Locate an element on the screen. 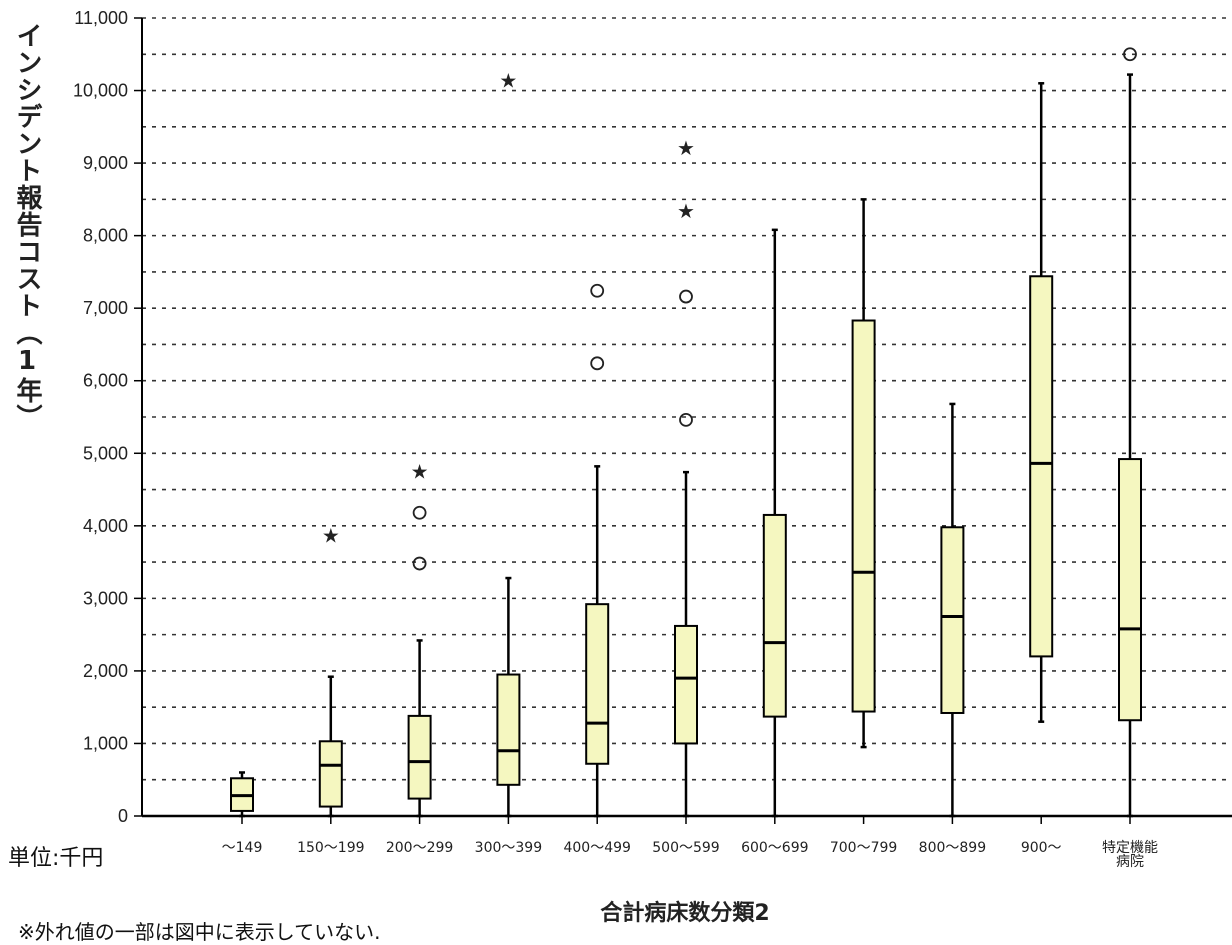 The image size is (1232, 945). y-tick-label: 9,000 is located at coordinates (105, 163).